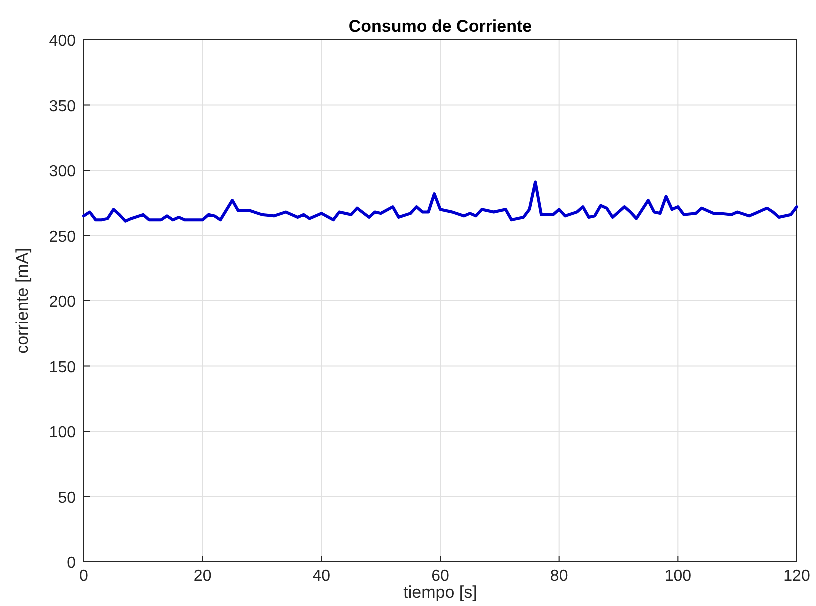 The image size is (816, 606). I want to click on y-tick-label: 200, so click(62, 302).